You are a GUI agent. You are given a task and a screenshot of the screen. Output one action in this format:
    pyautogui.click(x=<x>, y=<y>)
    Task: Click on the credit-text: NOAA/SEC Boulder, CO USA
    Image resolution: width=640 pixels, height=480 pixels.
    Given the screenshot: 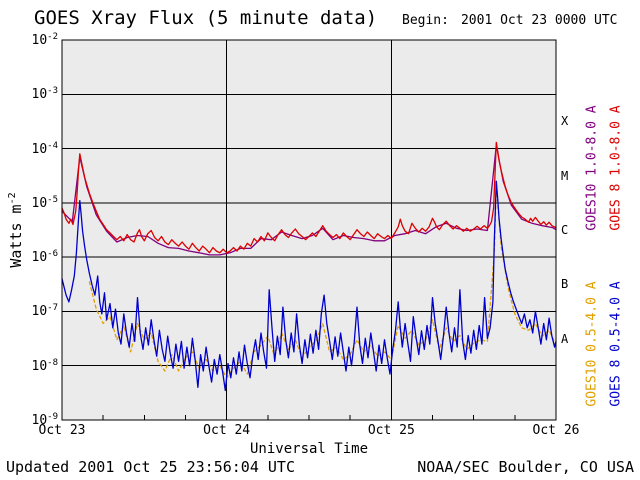 What is the action you would take?
    pyautogui.click(x=525, y=467)
    